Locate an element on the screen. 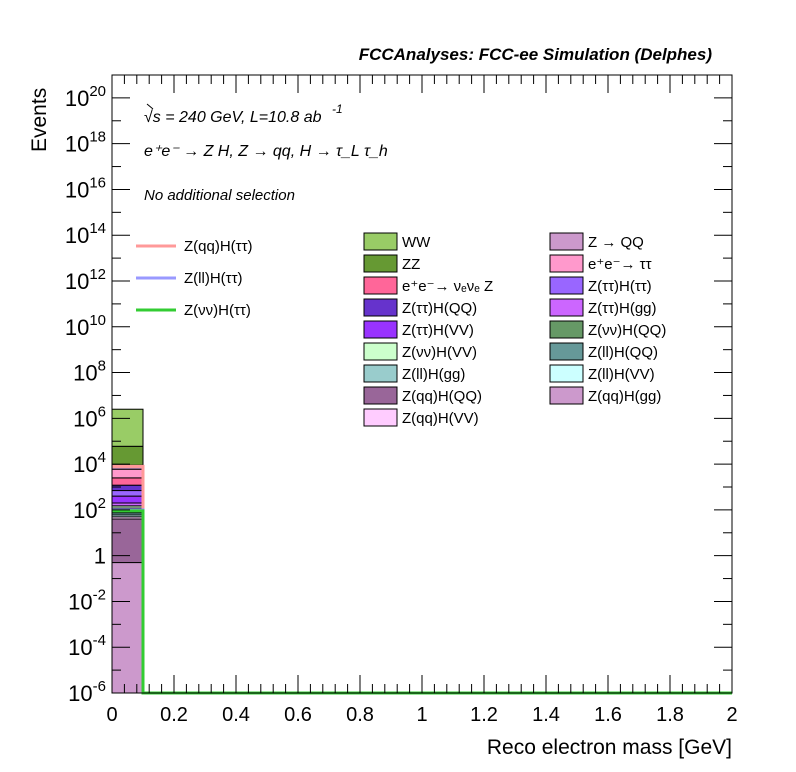 This screenshot has height=772, width=796. selection-annotation: No additional selection is located at coordinates (219, 195).